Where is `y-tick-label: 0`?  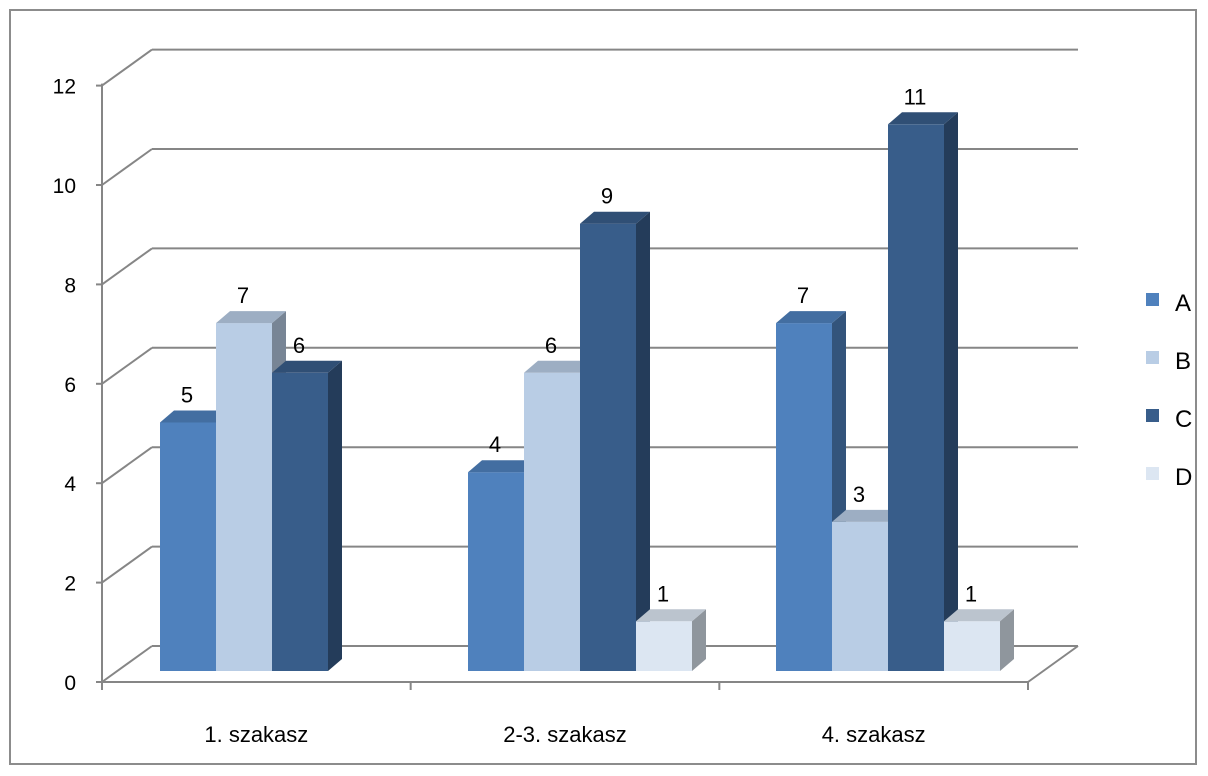
y-tick-label: 0 is located at coordinates (70, 683).